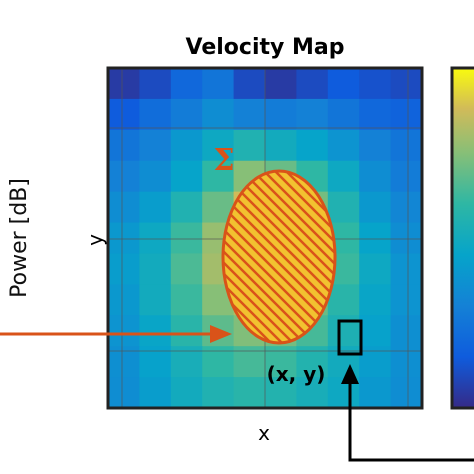 The width and height of the screenshot is (474, 474). I want to click on point-label: (x, y), so click(296, 374).